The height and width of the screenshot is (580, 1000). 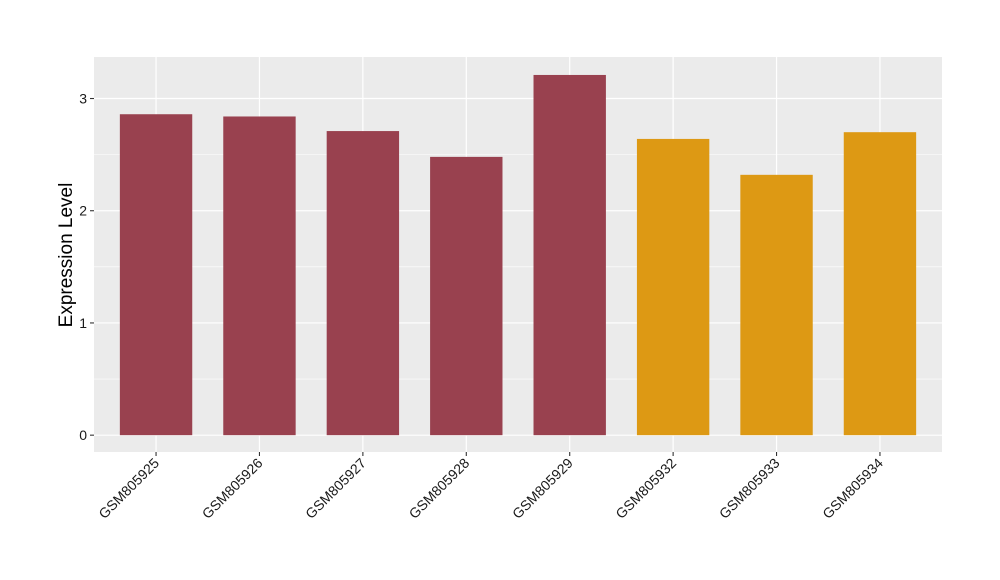 What do you see at coordinates (335, 488) in the screenshot?
I see `x-tick-label: GSM805927` at bounding box center [335, 488].